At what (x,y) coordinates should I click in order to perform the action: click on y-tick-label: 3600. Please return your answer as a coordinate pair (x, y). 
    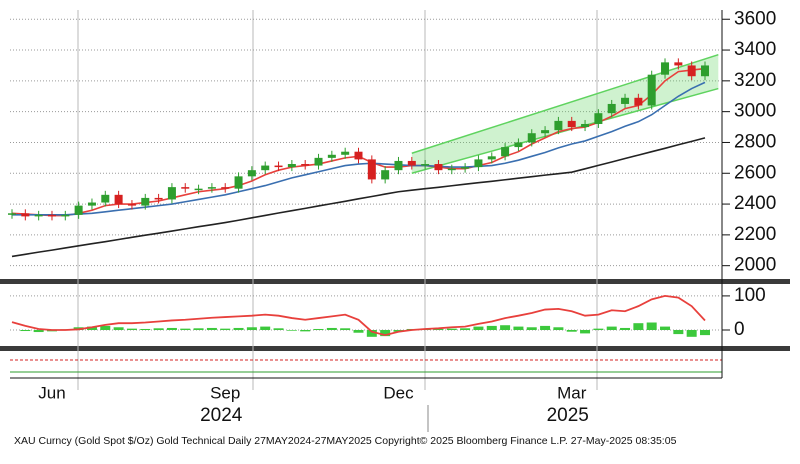
    Looking at the image, I should click on (755, 18).